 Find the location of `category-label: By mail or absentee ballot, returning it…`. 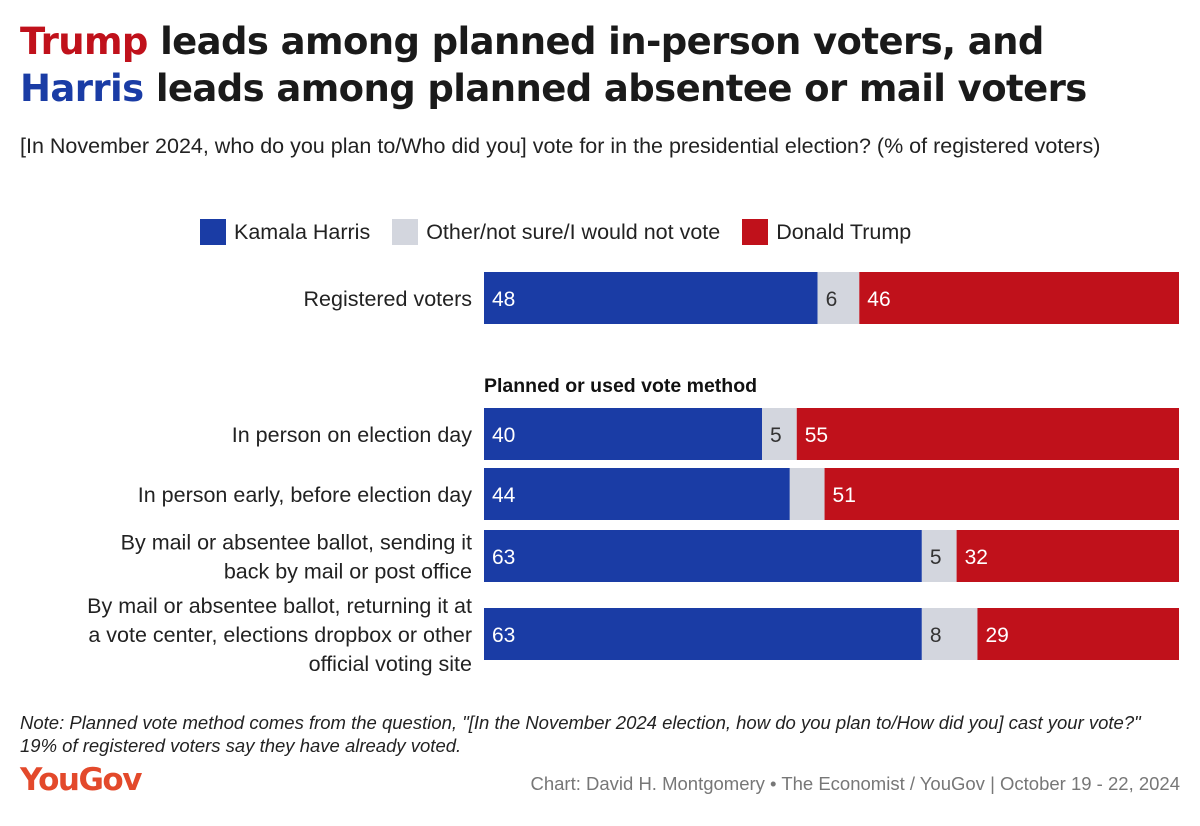

category-label: By mail or absentee ballot, returning it… is located at coordinates (279, 606).